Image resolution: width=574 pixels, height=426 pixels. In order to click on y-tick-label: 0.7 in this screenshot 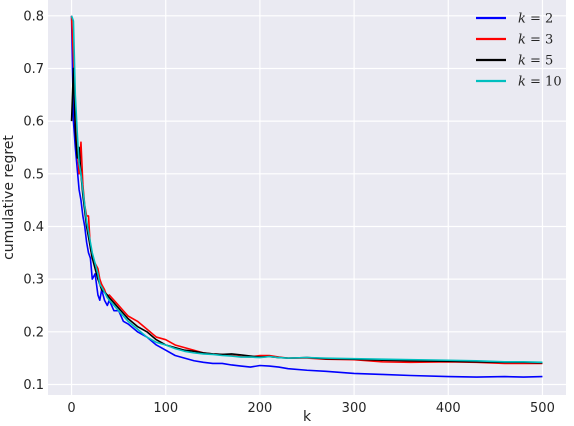, I will do `click(33, 69)`.